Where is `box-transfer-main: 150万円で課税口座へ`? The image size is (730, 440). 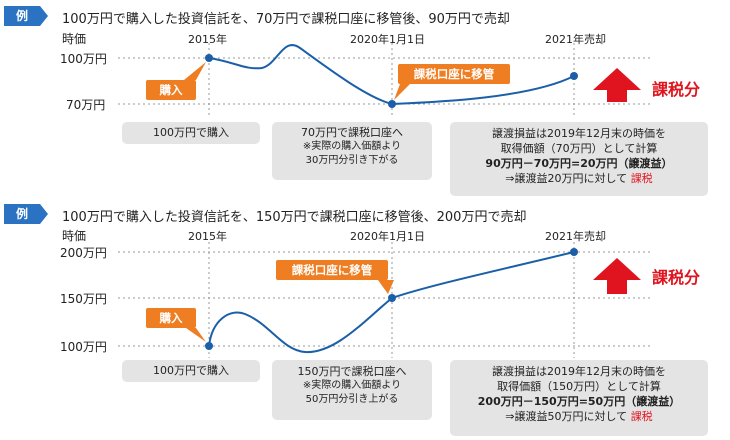
box-transfer-main: 150万円で課税口座へ is located at coordinates (352, 371).